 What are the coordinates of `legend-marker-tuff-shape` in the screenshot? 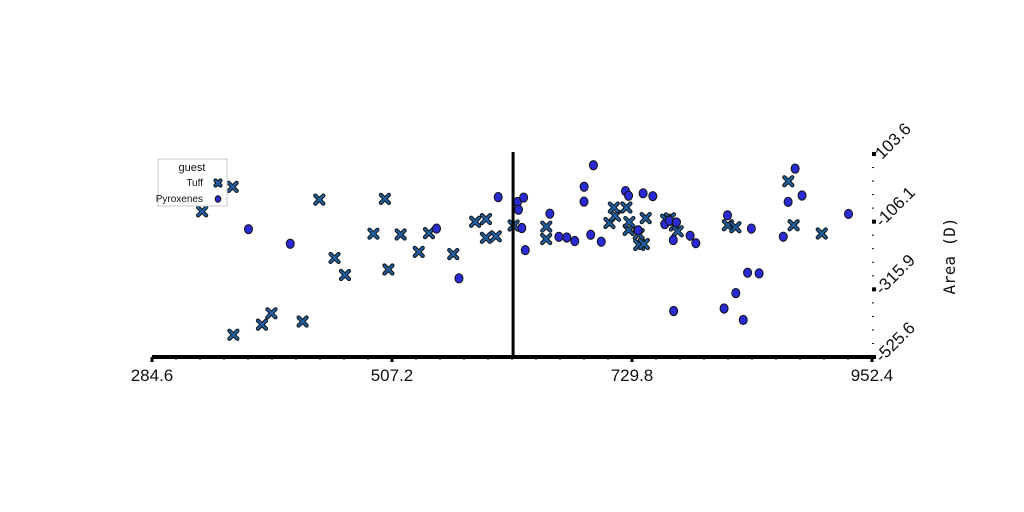 It's located at (218, 183).